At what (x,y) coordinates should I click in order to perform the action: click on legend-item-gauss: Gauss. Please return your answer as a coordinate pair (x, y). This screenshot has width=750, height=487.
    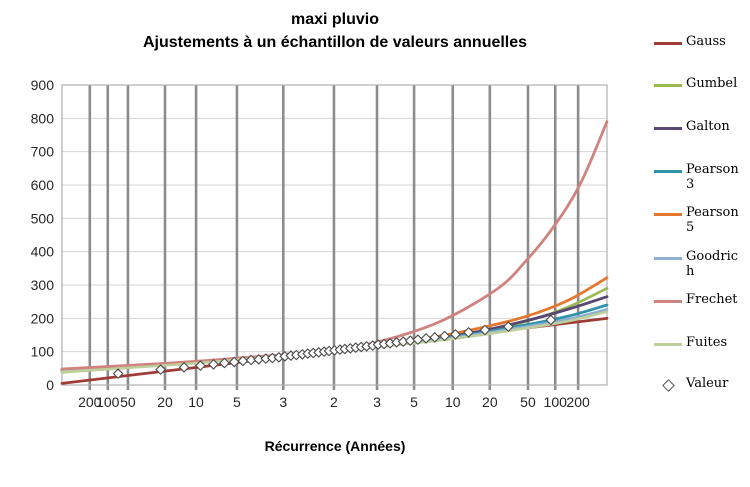
    Looking at the image, I should click on (690, 42).